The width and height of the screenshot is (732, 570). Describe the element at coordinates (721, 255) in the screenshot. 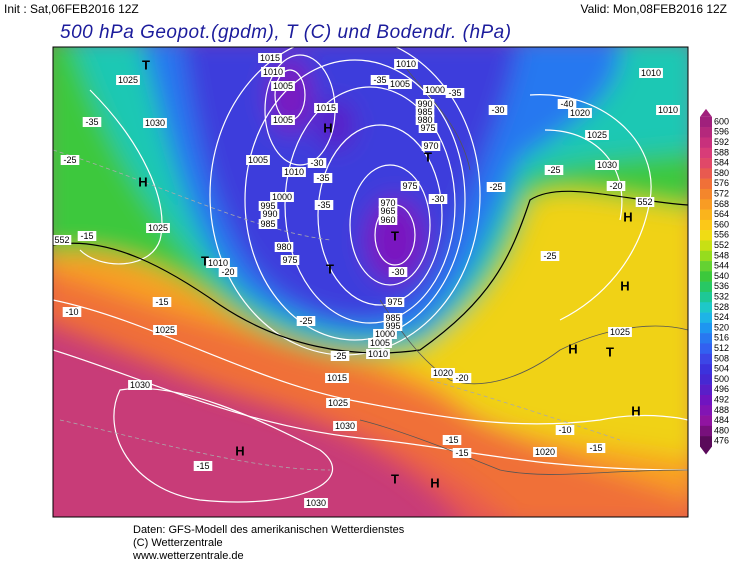

I see `colorbar-label: 548` at that location.